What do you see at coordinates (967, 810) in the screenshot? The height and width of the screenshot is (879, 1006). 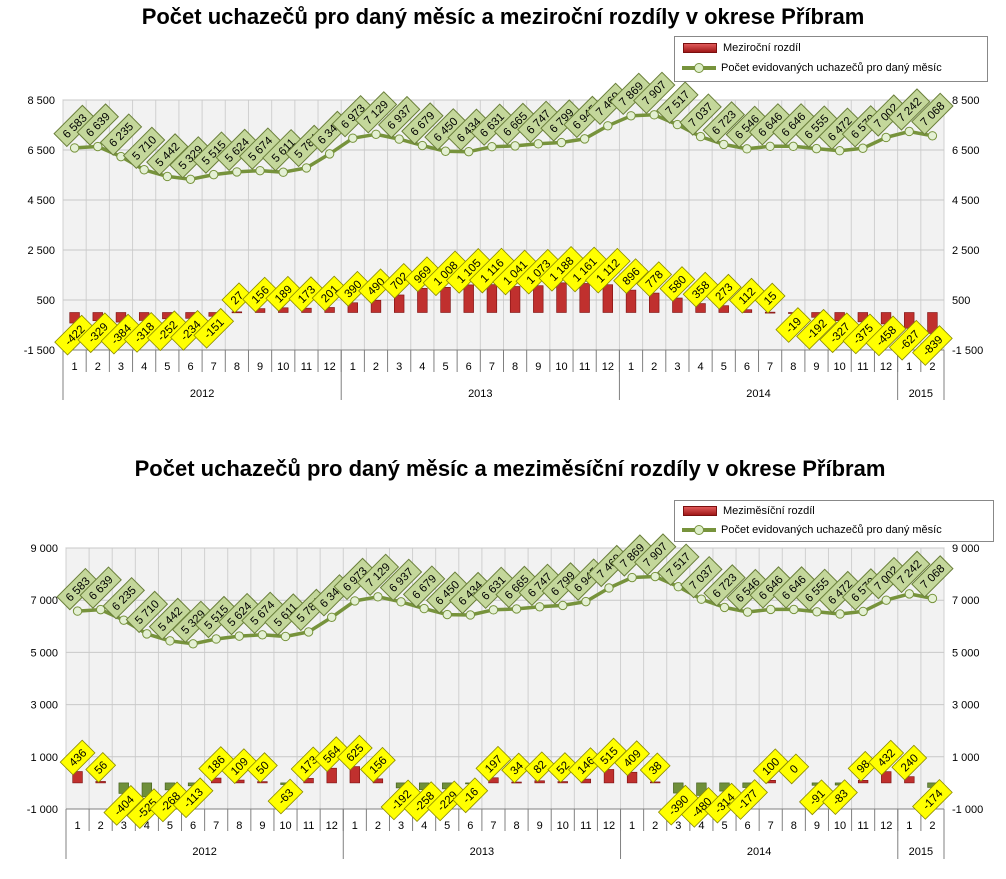 I see `y-tick-label-right: -1 000` at bounding box center [967, 810].